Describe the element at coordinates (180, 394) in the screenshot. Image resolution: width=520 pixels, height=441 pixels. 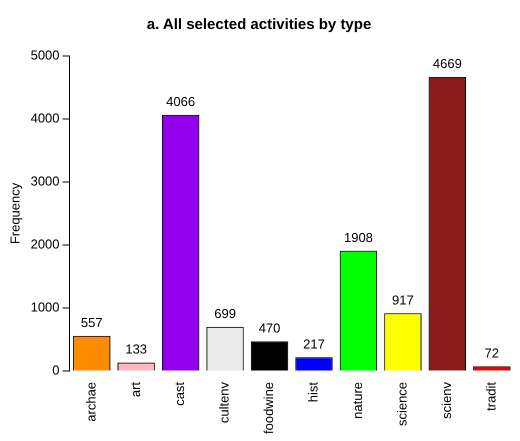
I see `x-tick-label: cast` at that location.